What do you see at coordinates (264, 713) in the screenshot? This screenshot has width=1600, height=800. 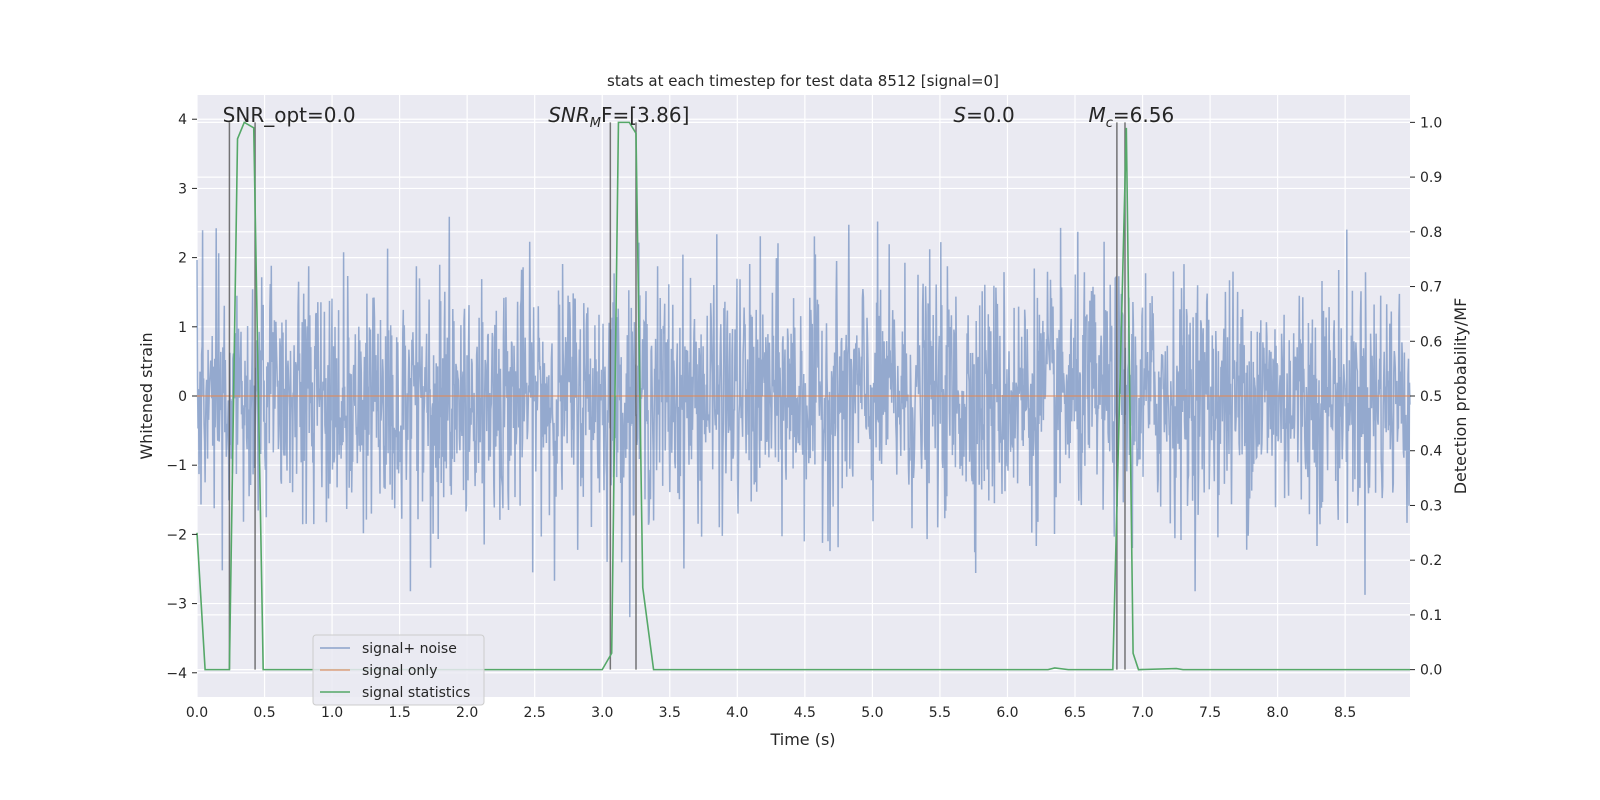 I see `x-tick-label: 0.5` at bounding box center [264, 713].